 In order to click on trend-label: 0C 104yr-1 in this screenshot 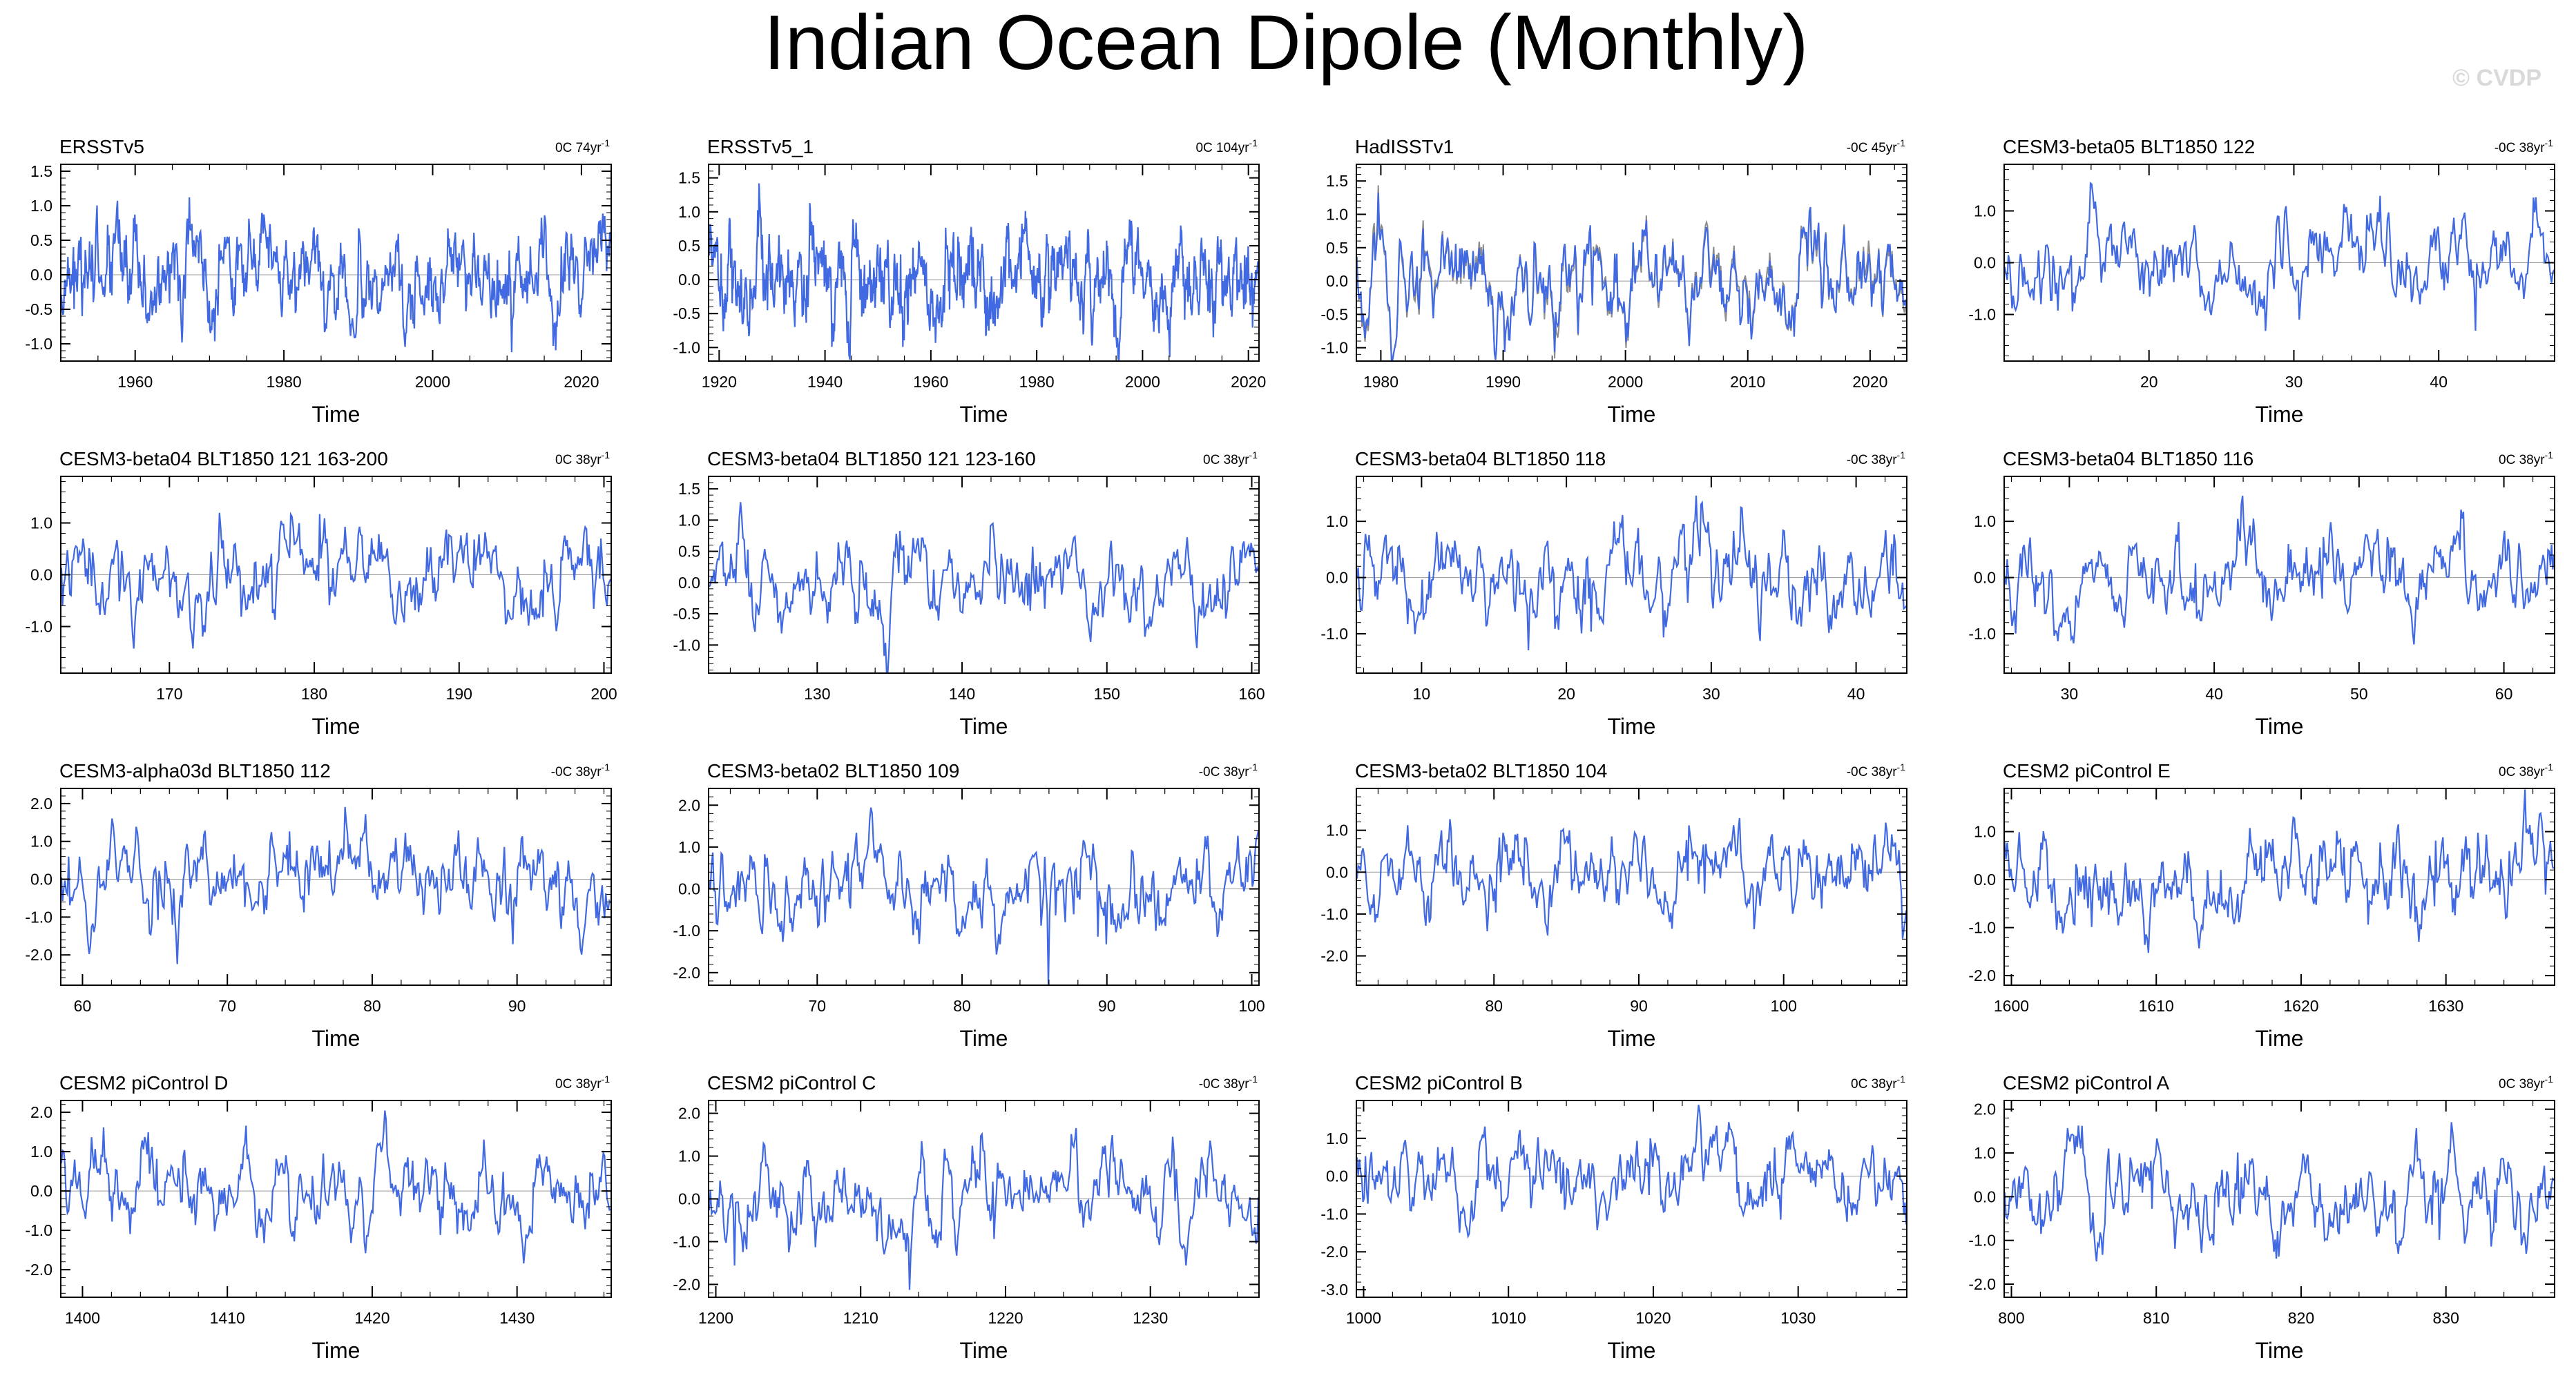, I will do `click(1226, 146)`.